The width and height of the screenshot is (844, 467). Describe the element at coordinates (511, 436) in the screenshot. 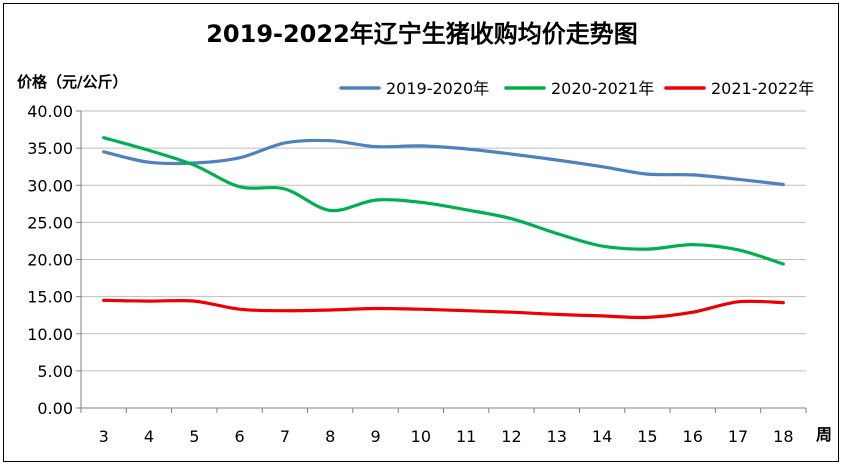

I see `x-tick-label: 12` at that location.